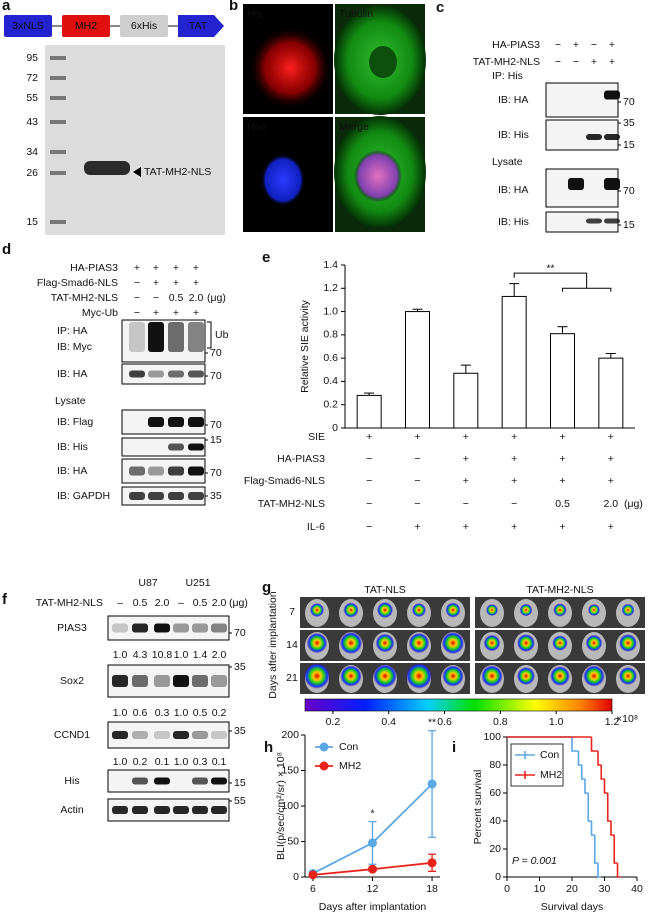  What do you see at coordinates (281, 806) in the screenshot?
I see `y-axis-label: BLI(p/sec/cm²/sr) × 10⁸` at bounding box center [281, 806].